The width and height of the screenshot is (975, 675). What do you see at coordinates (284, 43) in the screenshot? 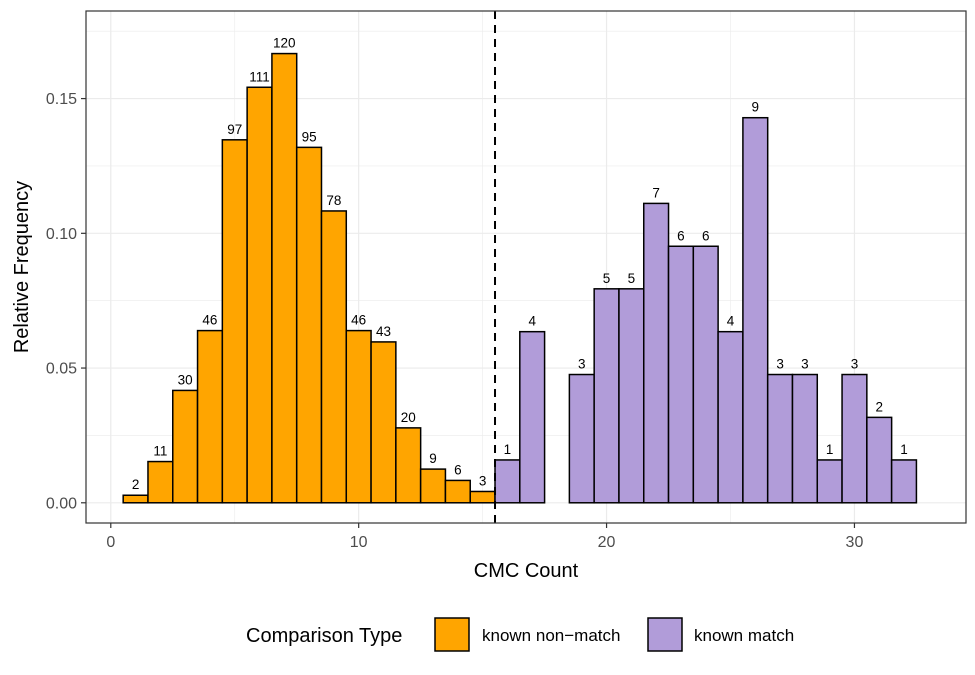
I see `bar-label: 120` at bounding box center [284, 43].